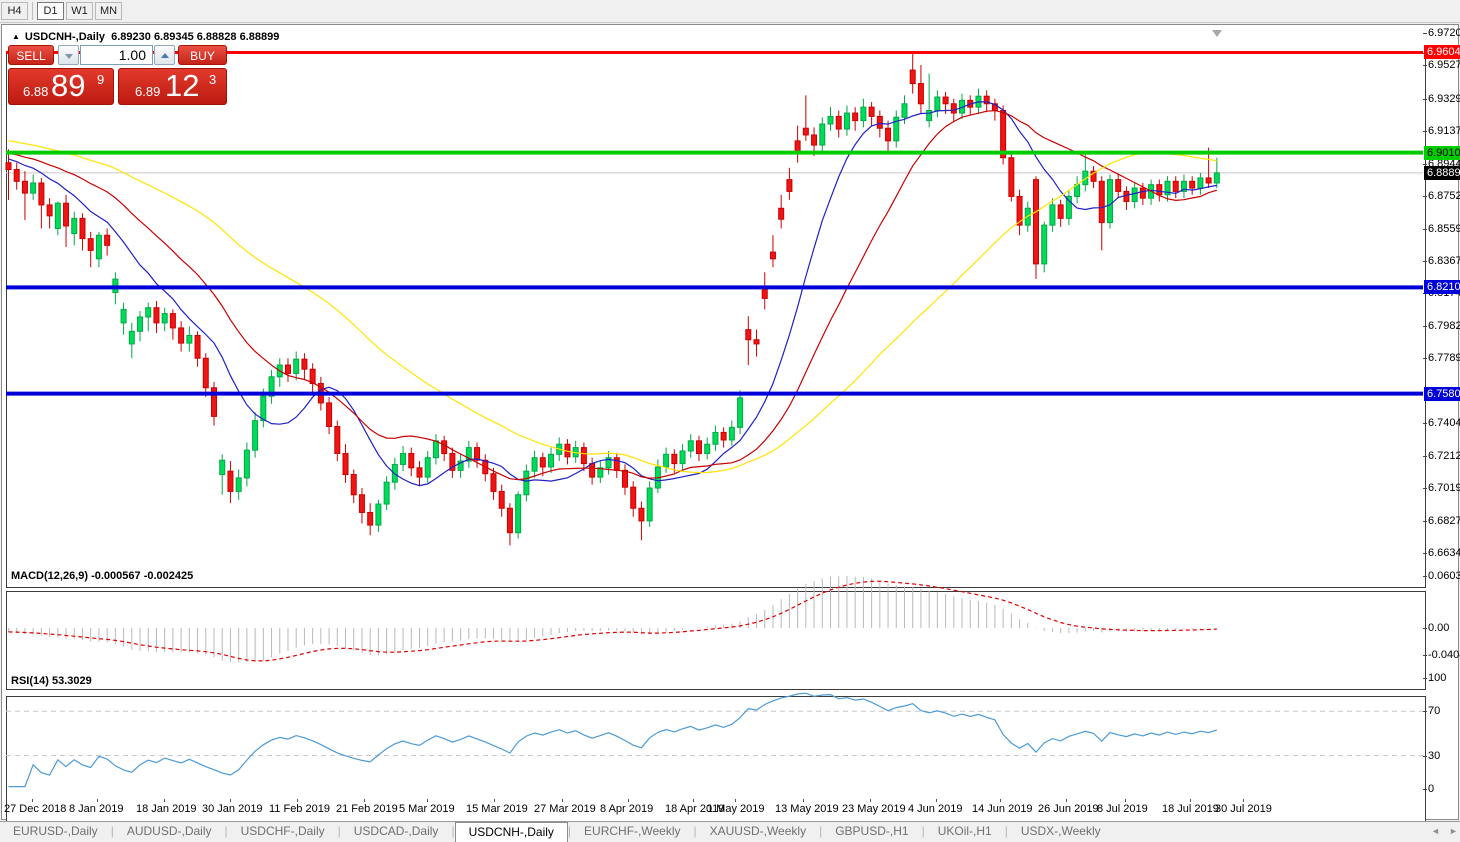 The image size is (1460, 842). What do you see at coordinates (182, 85) in the screenshot?
I see `buy-price-big: 12` at bounding box center [182, 85].